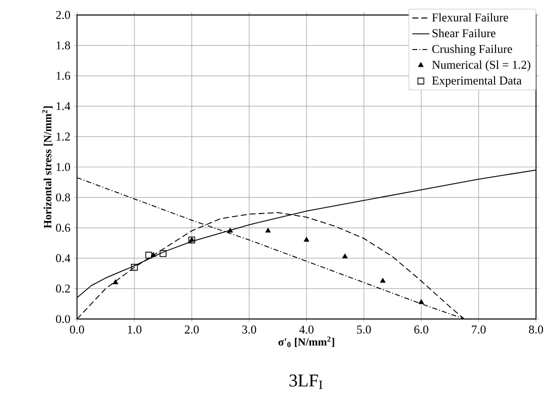 The image size is (557, 411). Describe the element at coordinates (364, 330) in the screenshot. I see `x-tick-label: 5.0` at that location.